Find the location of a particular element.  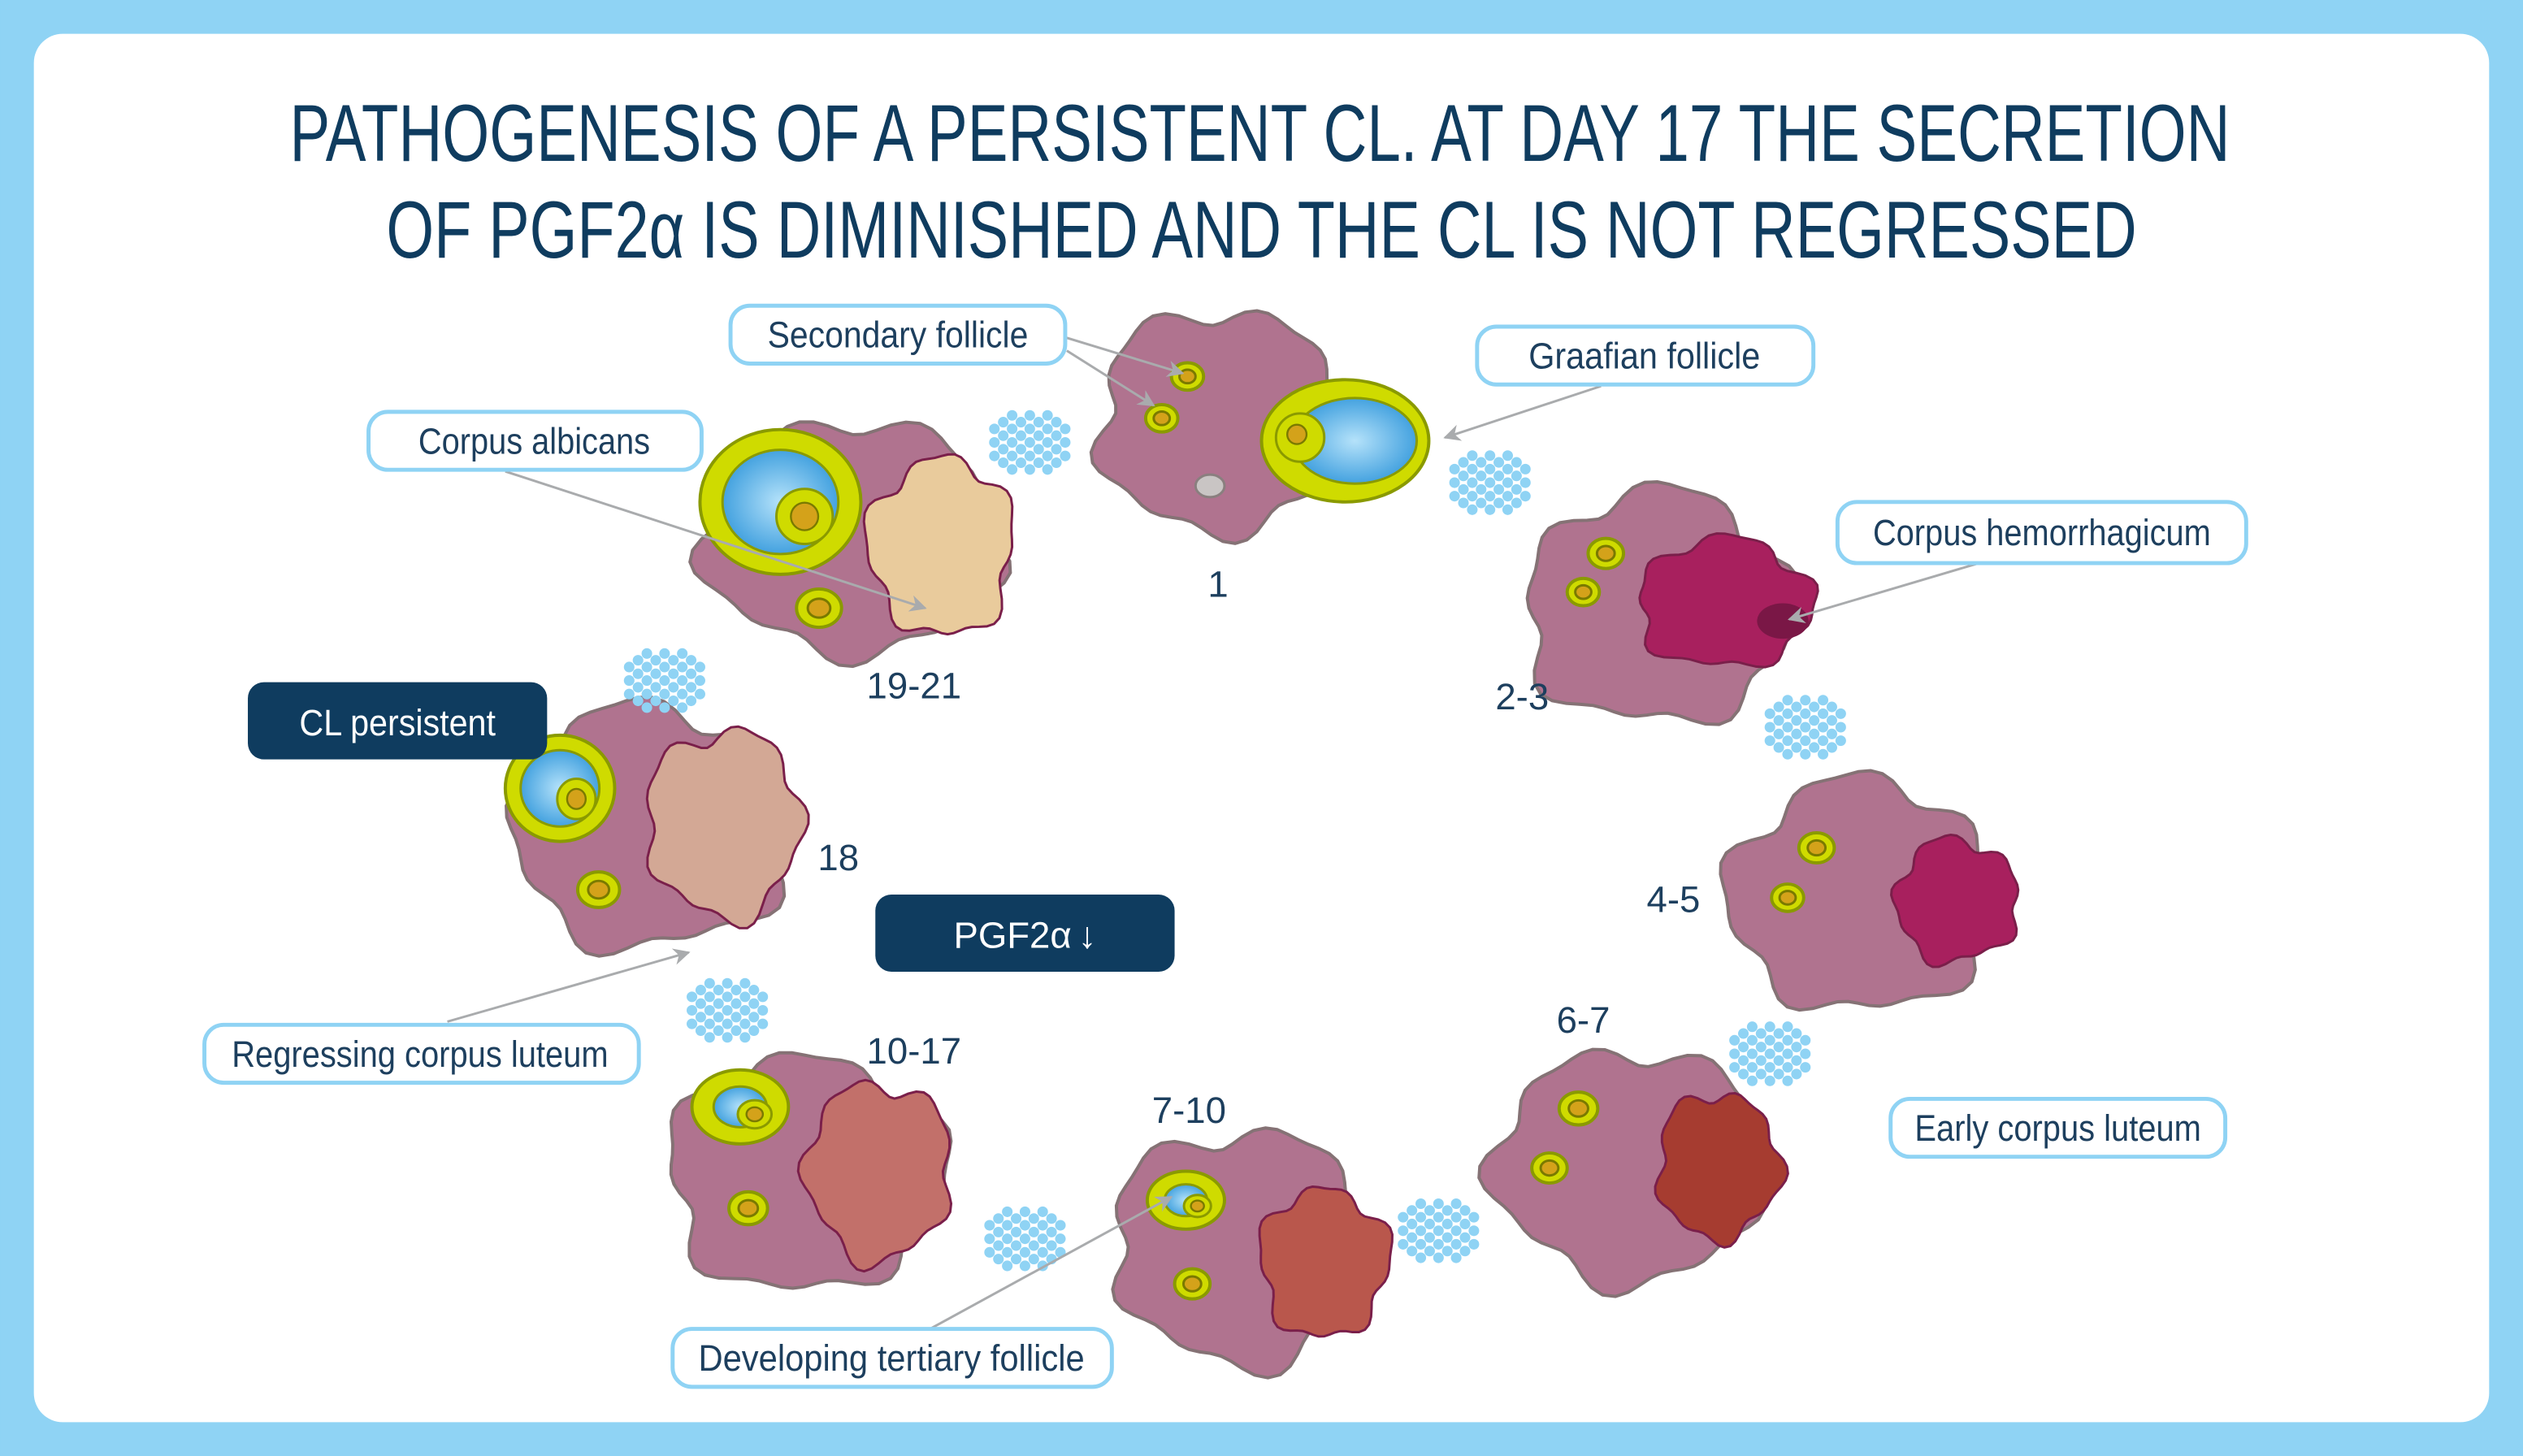

callout-corpus-albicans: Corpus albicans is located at coordinates (535, 441).